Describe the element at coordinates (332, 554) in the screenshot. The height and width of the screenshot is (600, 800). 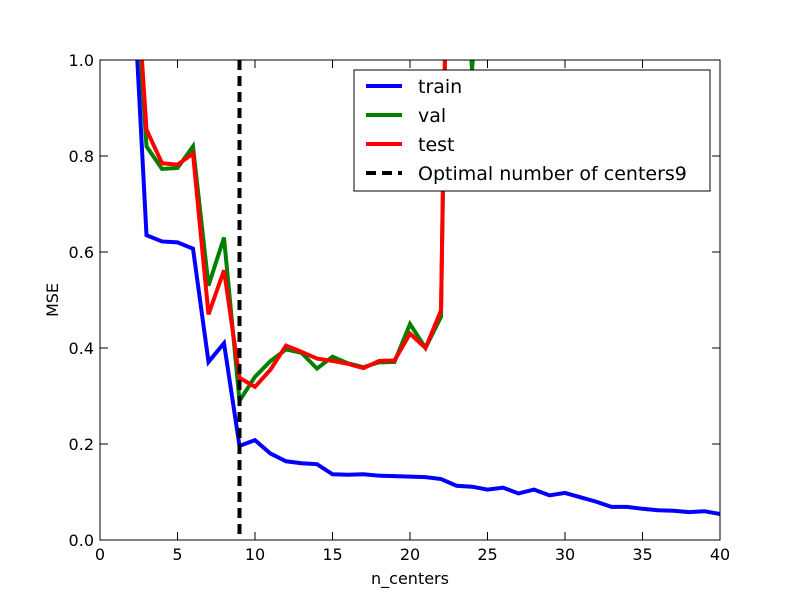
I see `x-tick-label: 15` at that location.